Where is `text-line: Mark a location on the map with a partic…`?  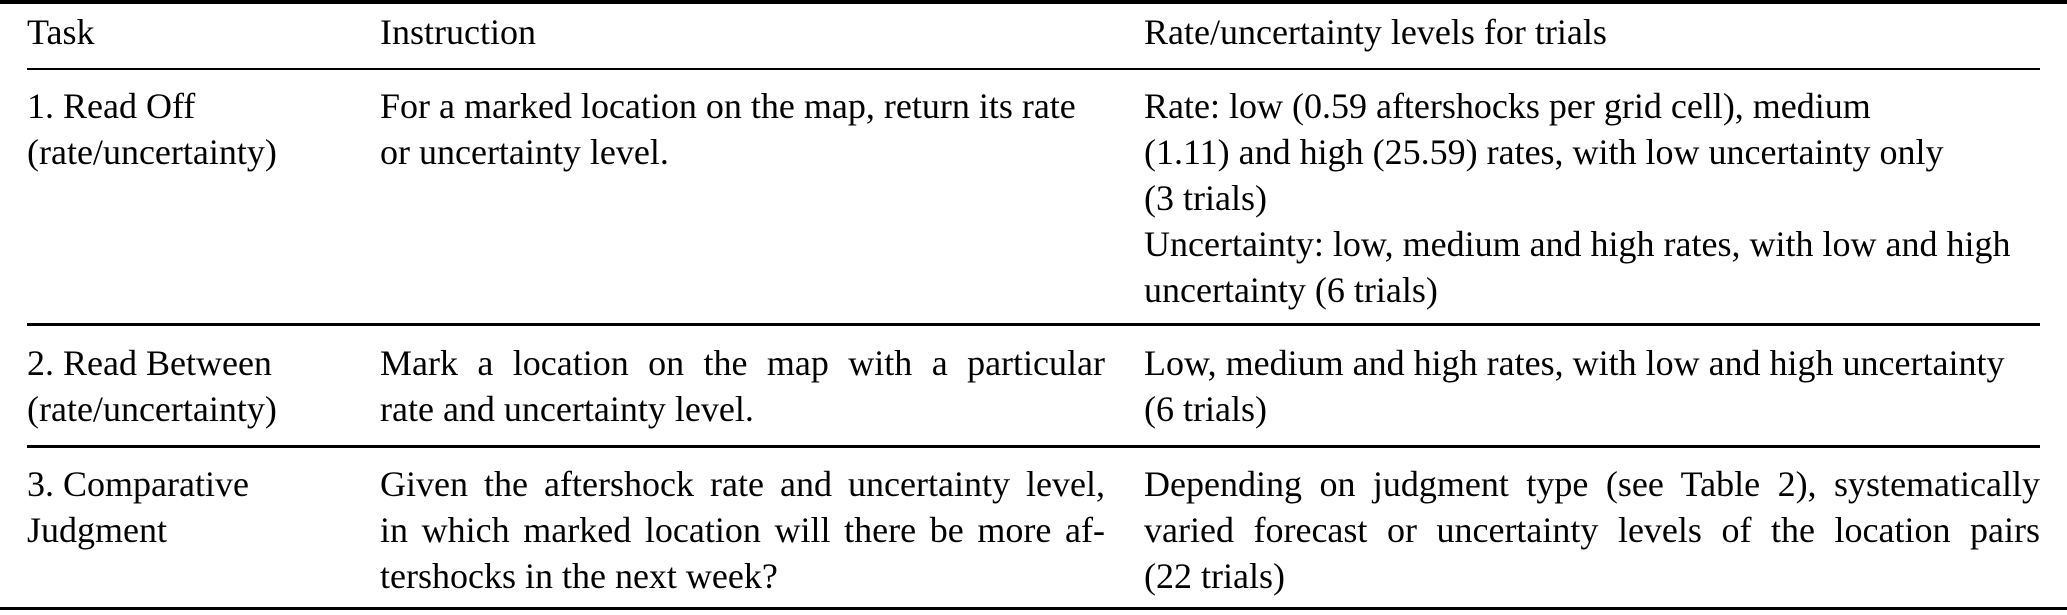
text-line: Mark a location on the map with a partic… is located at coordinates (742, 363).